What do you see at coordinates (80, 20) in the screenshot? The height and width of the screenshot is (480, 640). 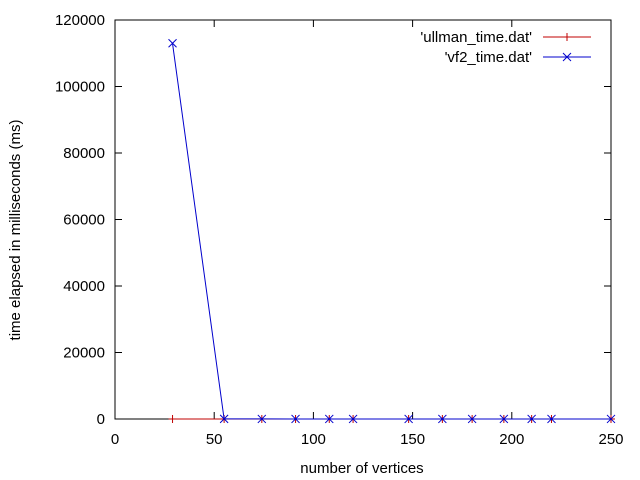 I see `y-tick-label: 120000` at bounding box center [80, 20].